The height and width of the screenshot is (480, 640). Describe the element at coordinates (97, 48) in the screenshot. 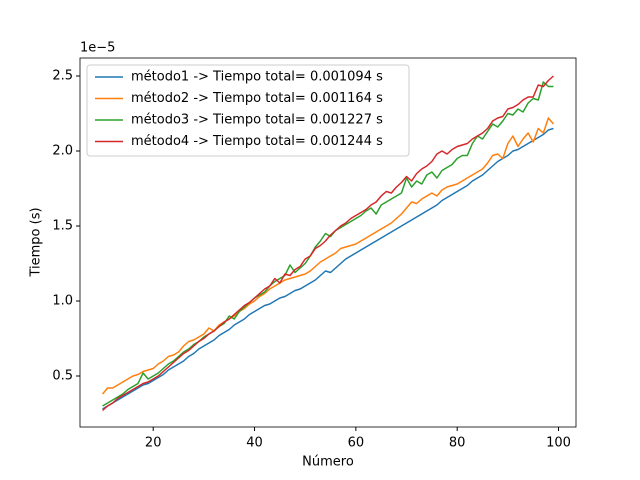

I see `y-offset-text: 1e−5` at that location.